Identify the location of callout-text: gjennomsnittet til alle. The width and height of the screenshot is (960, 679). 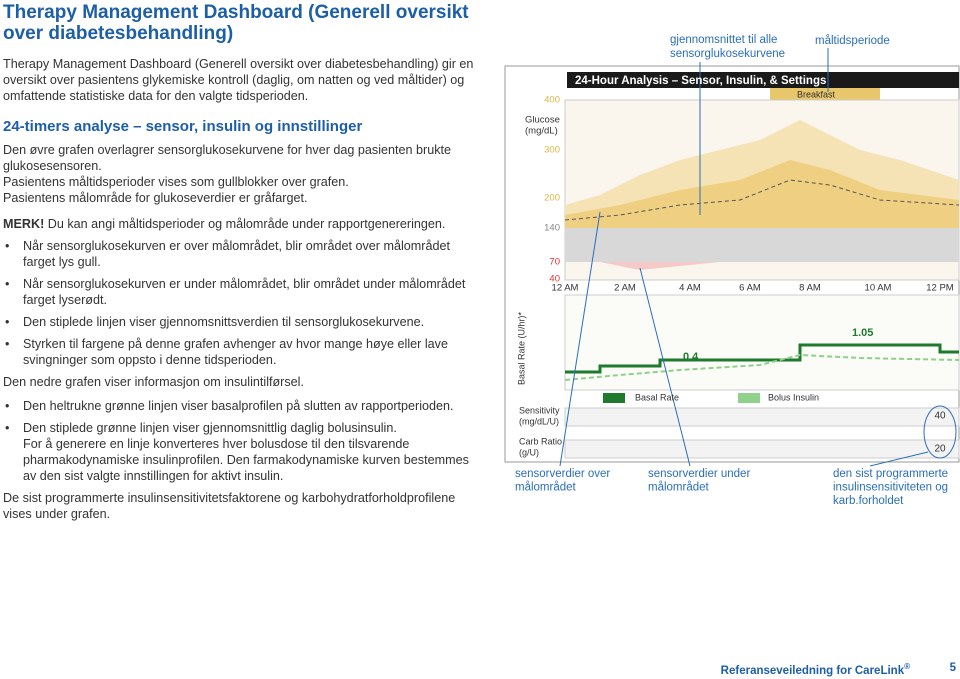
(723, 40).